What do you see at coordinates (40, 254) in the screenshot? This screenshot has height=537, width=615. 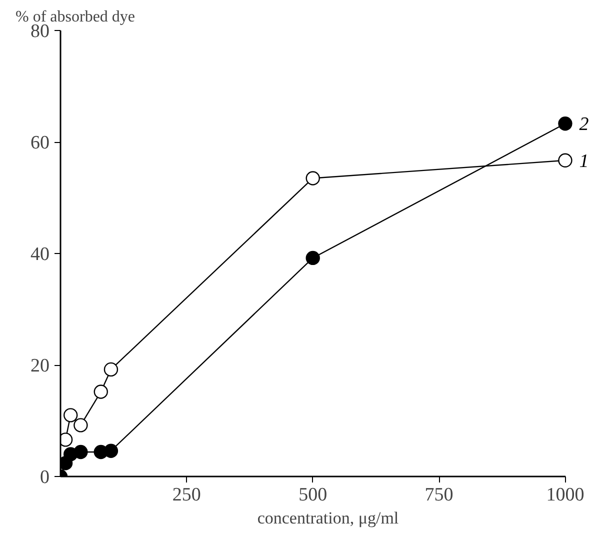 I see `y-tick-label: 40` at bounding box center [40, 254].